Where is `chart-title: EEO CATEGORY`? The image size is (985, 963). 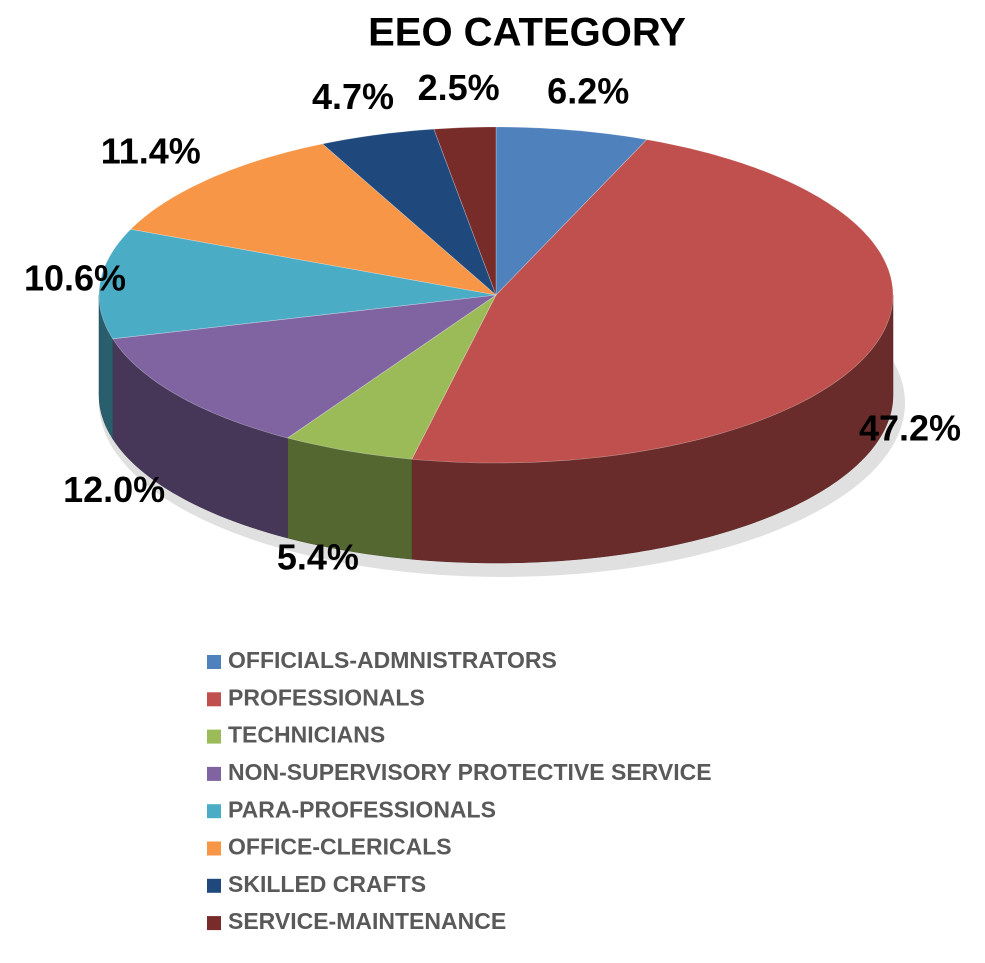 chart-title: EEO CATEGORY is located at coordinates (527, 33).